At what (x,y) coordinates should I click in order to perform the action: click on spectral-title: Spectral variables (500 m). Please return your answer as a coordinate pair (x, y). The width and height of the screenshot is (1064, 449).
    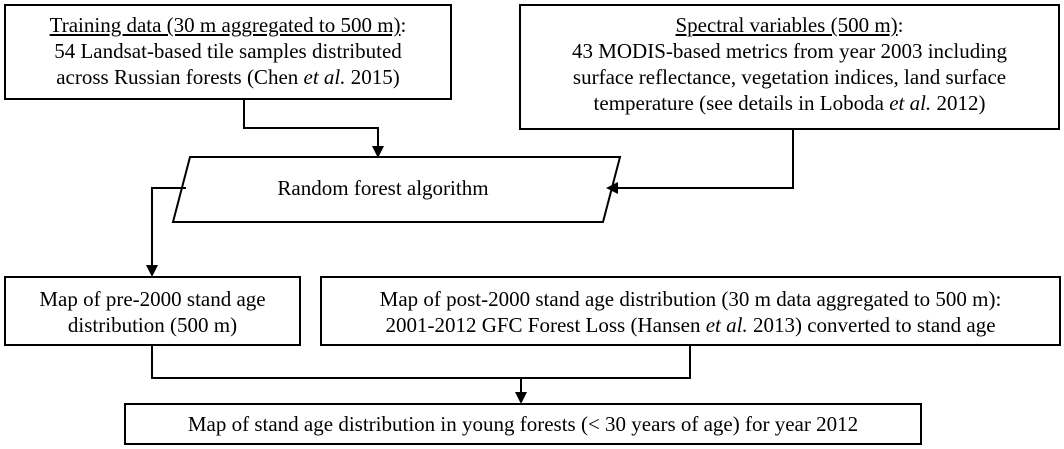
    Looking at the image, I should click on (786, 25).